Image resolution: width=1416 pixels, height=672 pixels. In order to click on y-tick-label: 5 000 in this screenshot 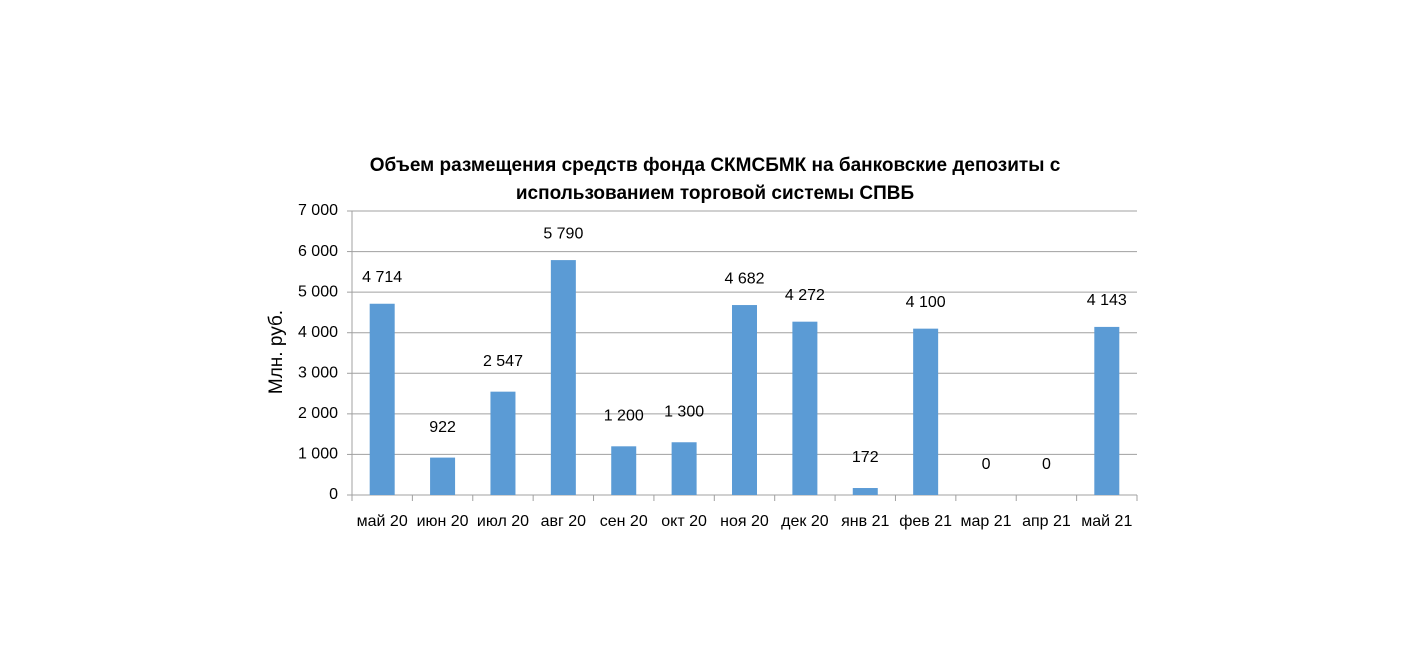, I will do `click(318, 291)`.